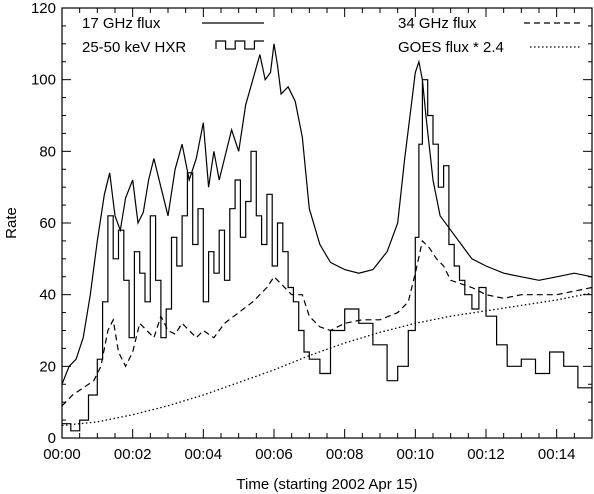  What do you see at coordinates (47, 366) in the screenshot?
I see `y-tick-label: 20` at bounding box center [47, 366].